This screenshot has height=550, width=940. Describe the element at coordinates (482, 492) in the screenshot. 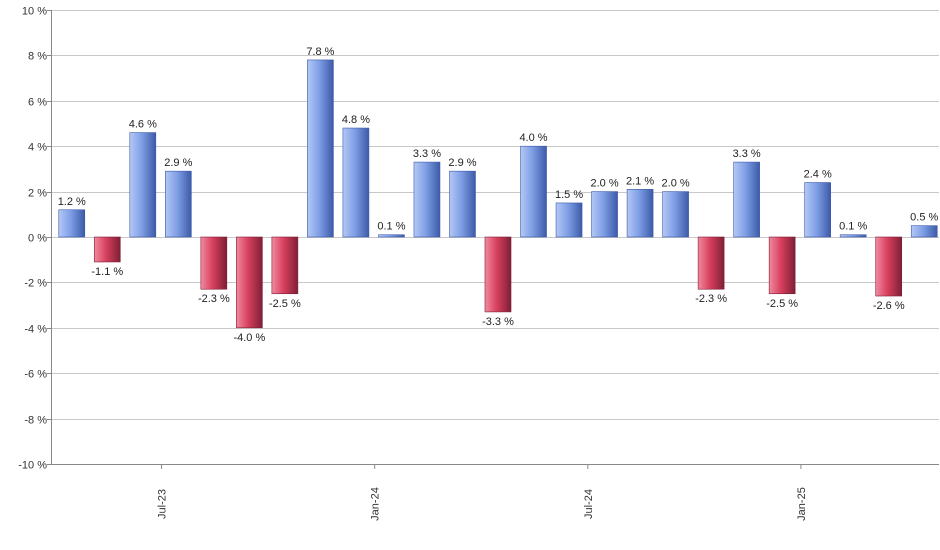

I see `x-axis-tick-labels: Jul-23 Jan-24 Jul-24 Jan-25` at that location.